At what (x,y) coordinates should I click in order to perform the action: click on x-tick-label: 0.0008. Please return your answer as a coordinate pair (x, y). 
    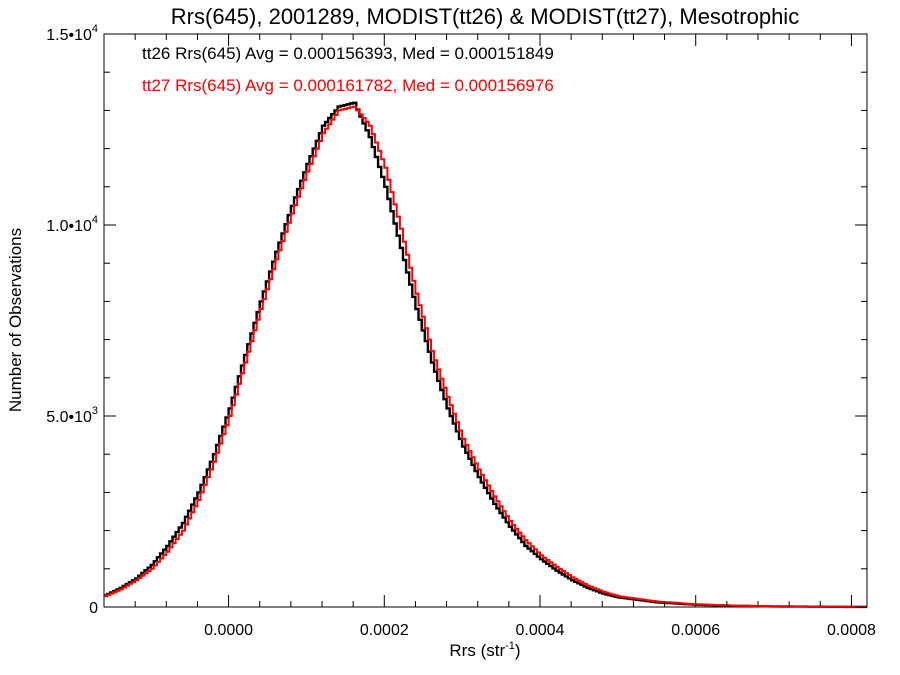
    Looking at the image, I should click on (851, 630).